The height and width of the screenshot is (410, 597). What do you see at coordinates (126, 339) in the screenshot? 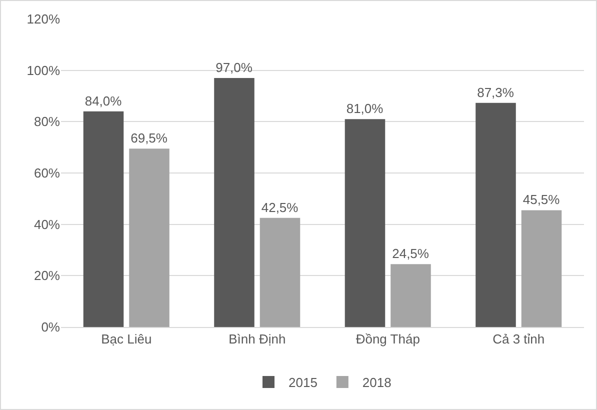
I see `x-tick-label: Bạc Liêu` at bounding box center [126, 339].